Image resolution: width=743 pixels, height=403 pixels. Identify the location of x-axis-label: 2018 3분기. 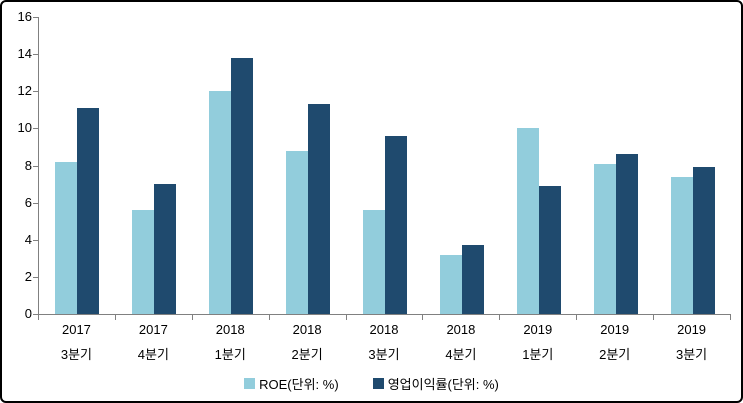
(384, 342).